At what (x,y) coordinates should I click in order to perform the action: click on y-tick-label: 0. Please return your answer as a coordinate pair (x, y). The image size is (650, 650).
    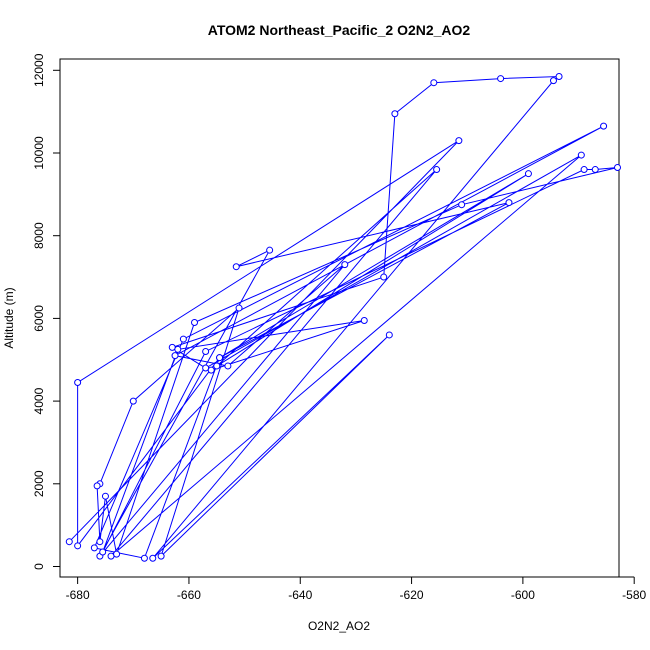
    Looking at the image, I should click on (39, 566).